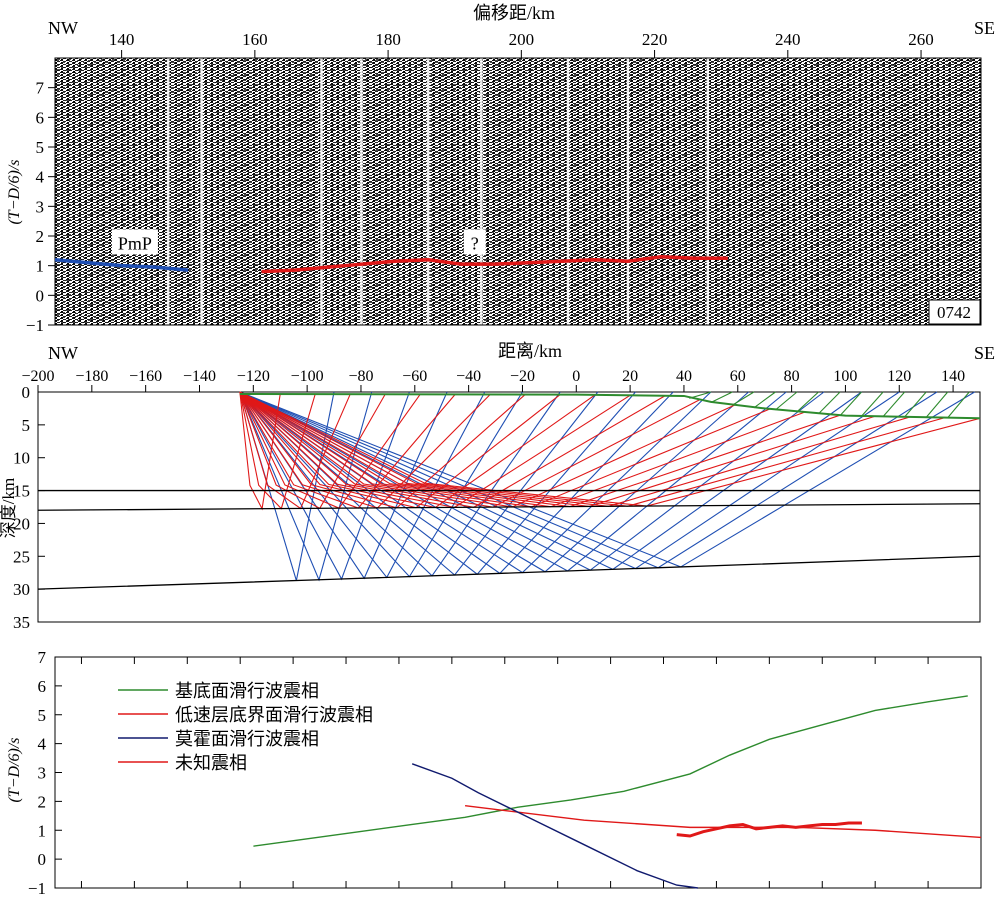 Image resolution: width=1000 pixels, height=899 pixels. What do you see at coordinates (247, 691) in the screenshot?
I see `legend-label: 基底面滑行波震相` at bounding box center [247, 691].